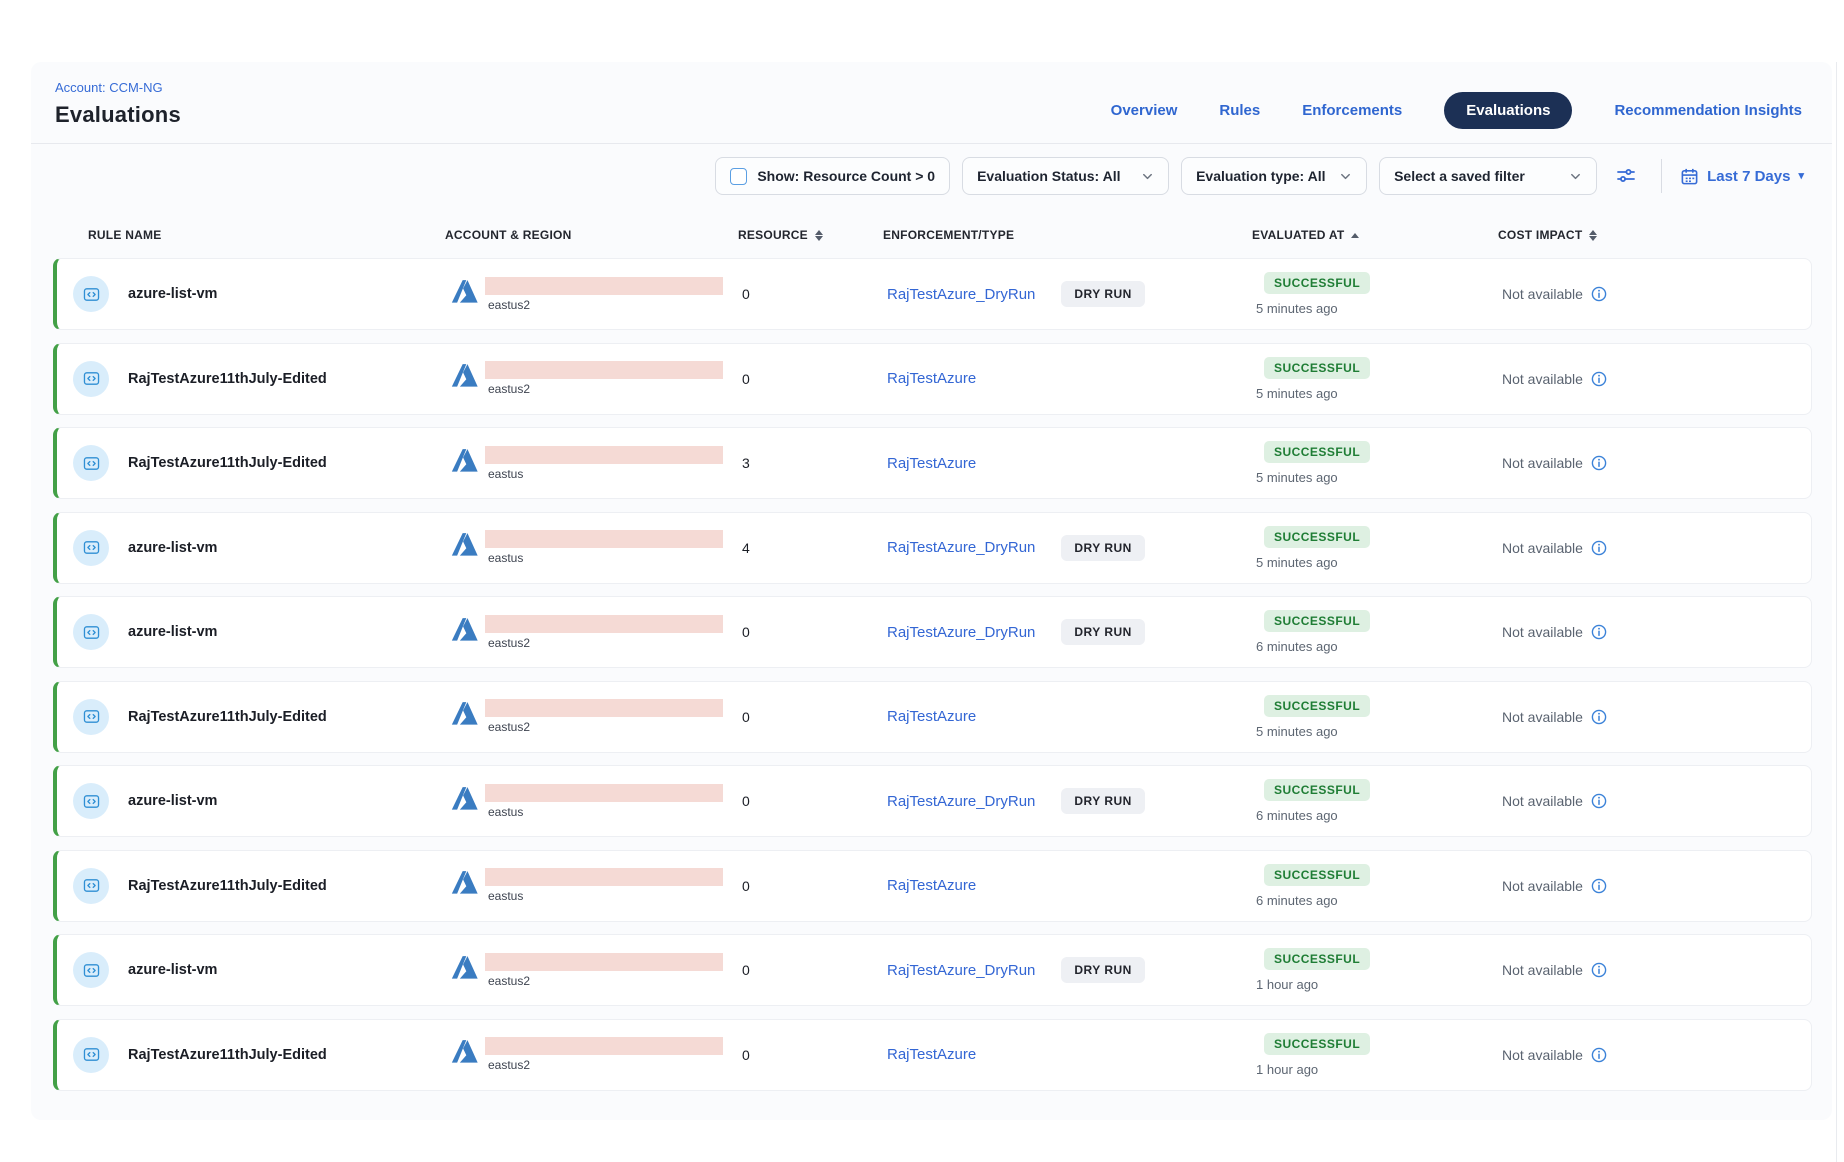 The image size is (1844, 1162). Describe the element at coordinates (949, 235) in the screenshot. I see `col-enforcement-type: ENFORCEMENT/TYPE` at that location.